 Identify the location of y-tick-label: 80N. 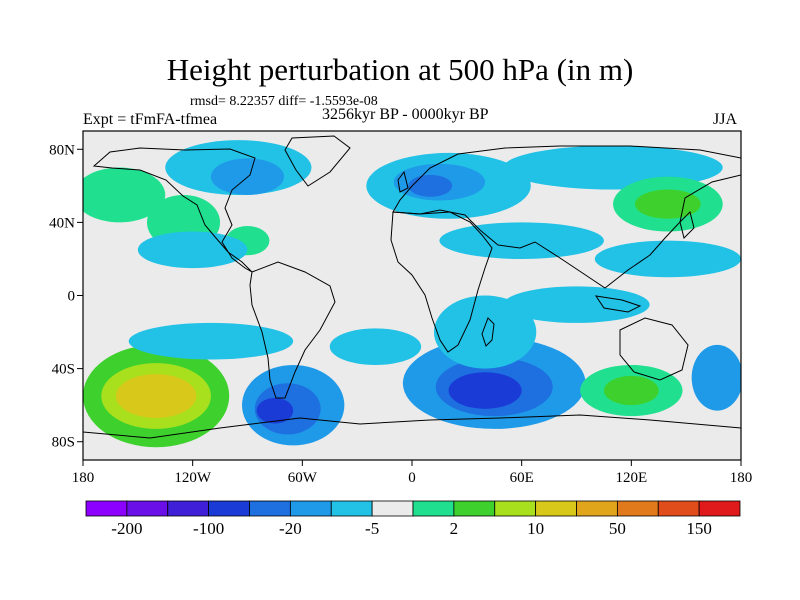
(62, 150).